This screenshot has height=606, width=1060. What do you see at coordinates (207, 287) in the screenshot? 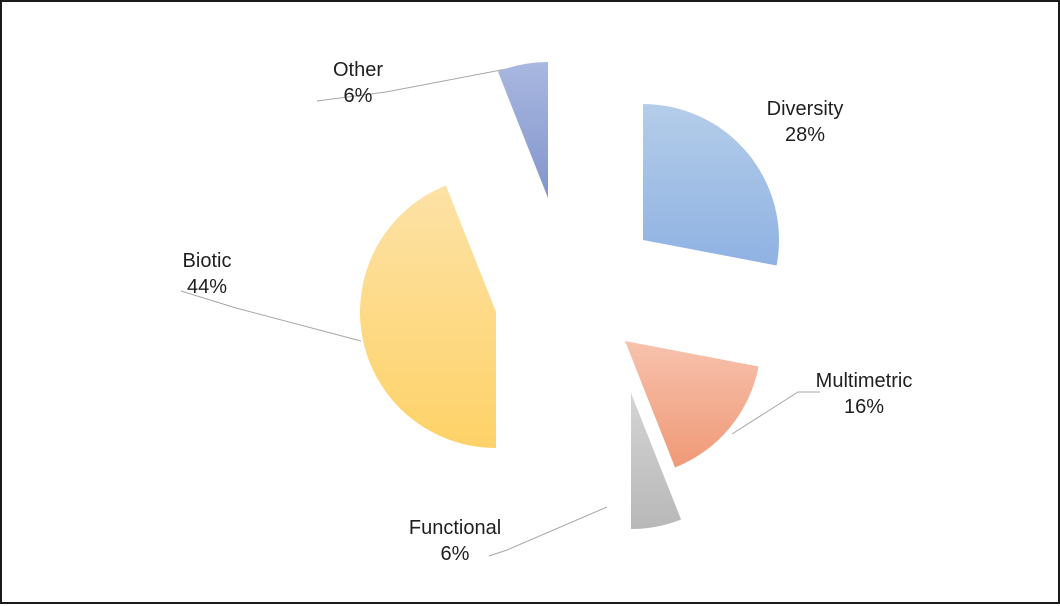
I see `slice-value-biotic: 44%` at bounding box center [207, 287].